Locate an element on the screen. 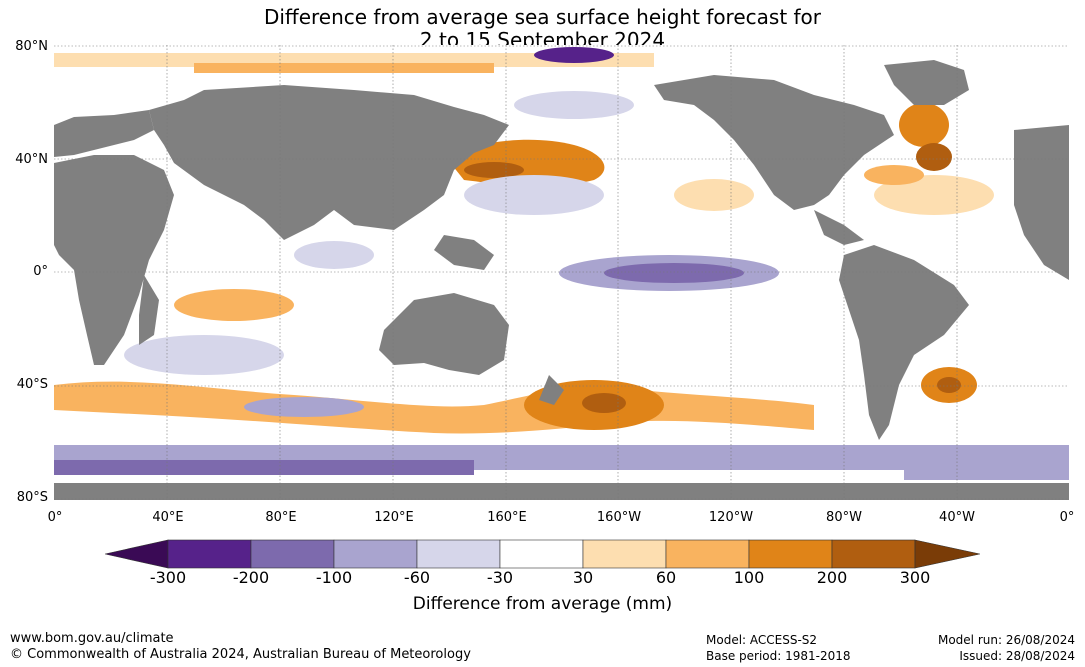  madagascar-landmass is located at coordinates (149, 310).